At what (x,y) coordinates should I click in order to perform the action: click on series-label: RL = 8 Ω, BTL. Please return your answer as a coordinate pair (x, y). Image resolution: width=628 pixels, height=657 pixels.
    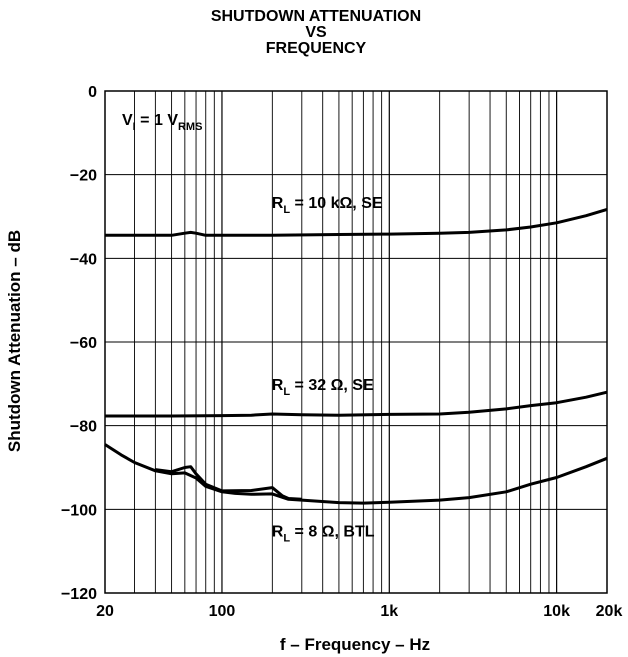
    Looking at the image, I should click on (323, 534).